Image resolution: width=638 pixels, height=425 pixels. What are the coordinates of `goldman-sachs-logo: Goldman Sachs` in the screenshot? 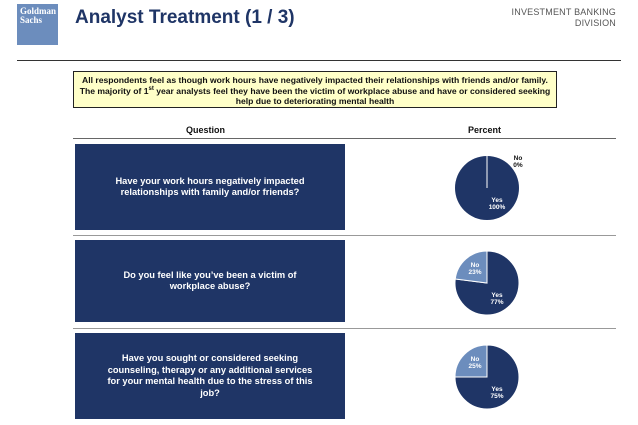 It's located at (37, 24).